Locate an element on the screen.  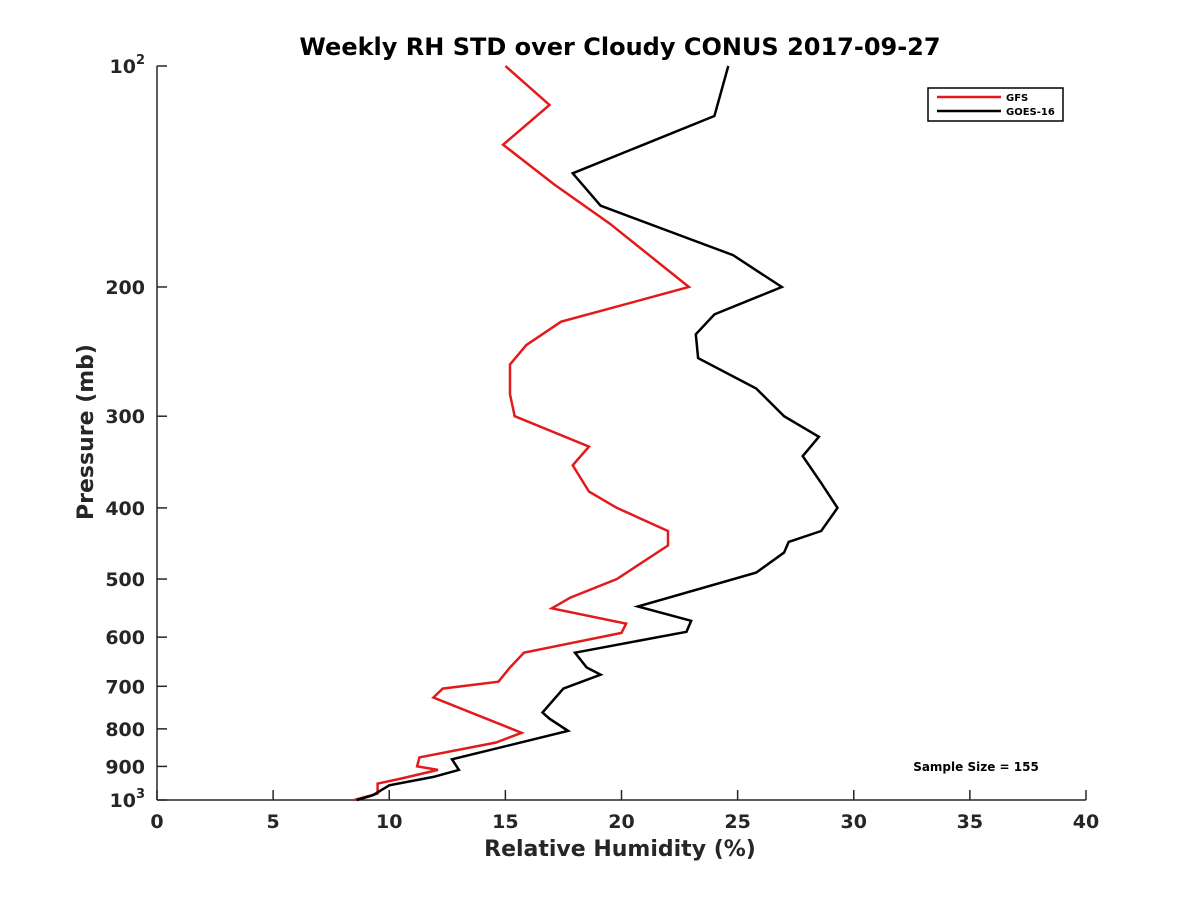
x-tick-label: 15 is located at coordinates (505, 822).